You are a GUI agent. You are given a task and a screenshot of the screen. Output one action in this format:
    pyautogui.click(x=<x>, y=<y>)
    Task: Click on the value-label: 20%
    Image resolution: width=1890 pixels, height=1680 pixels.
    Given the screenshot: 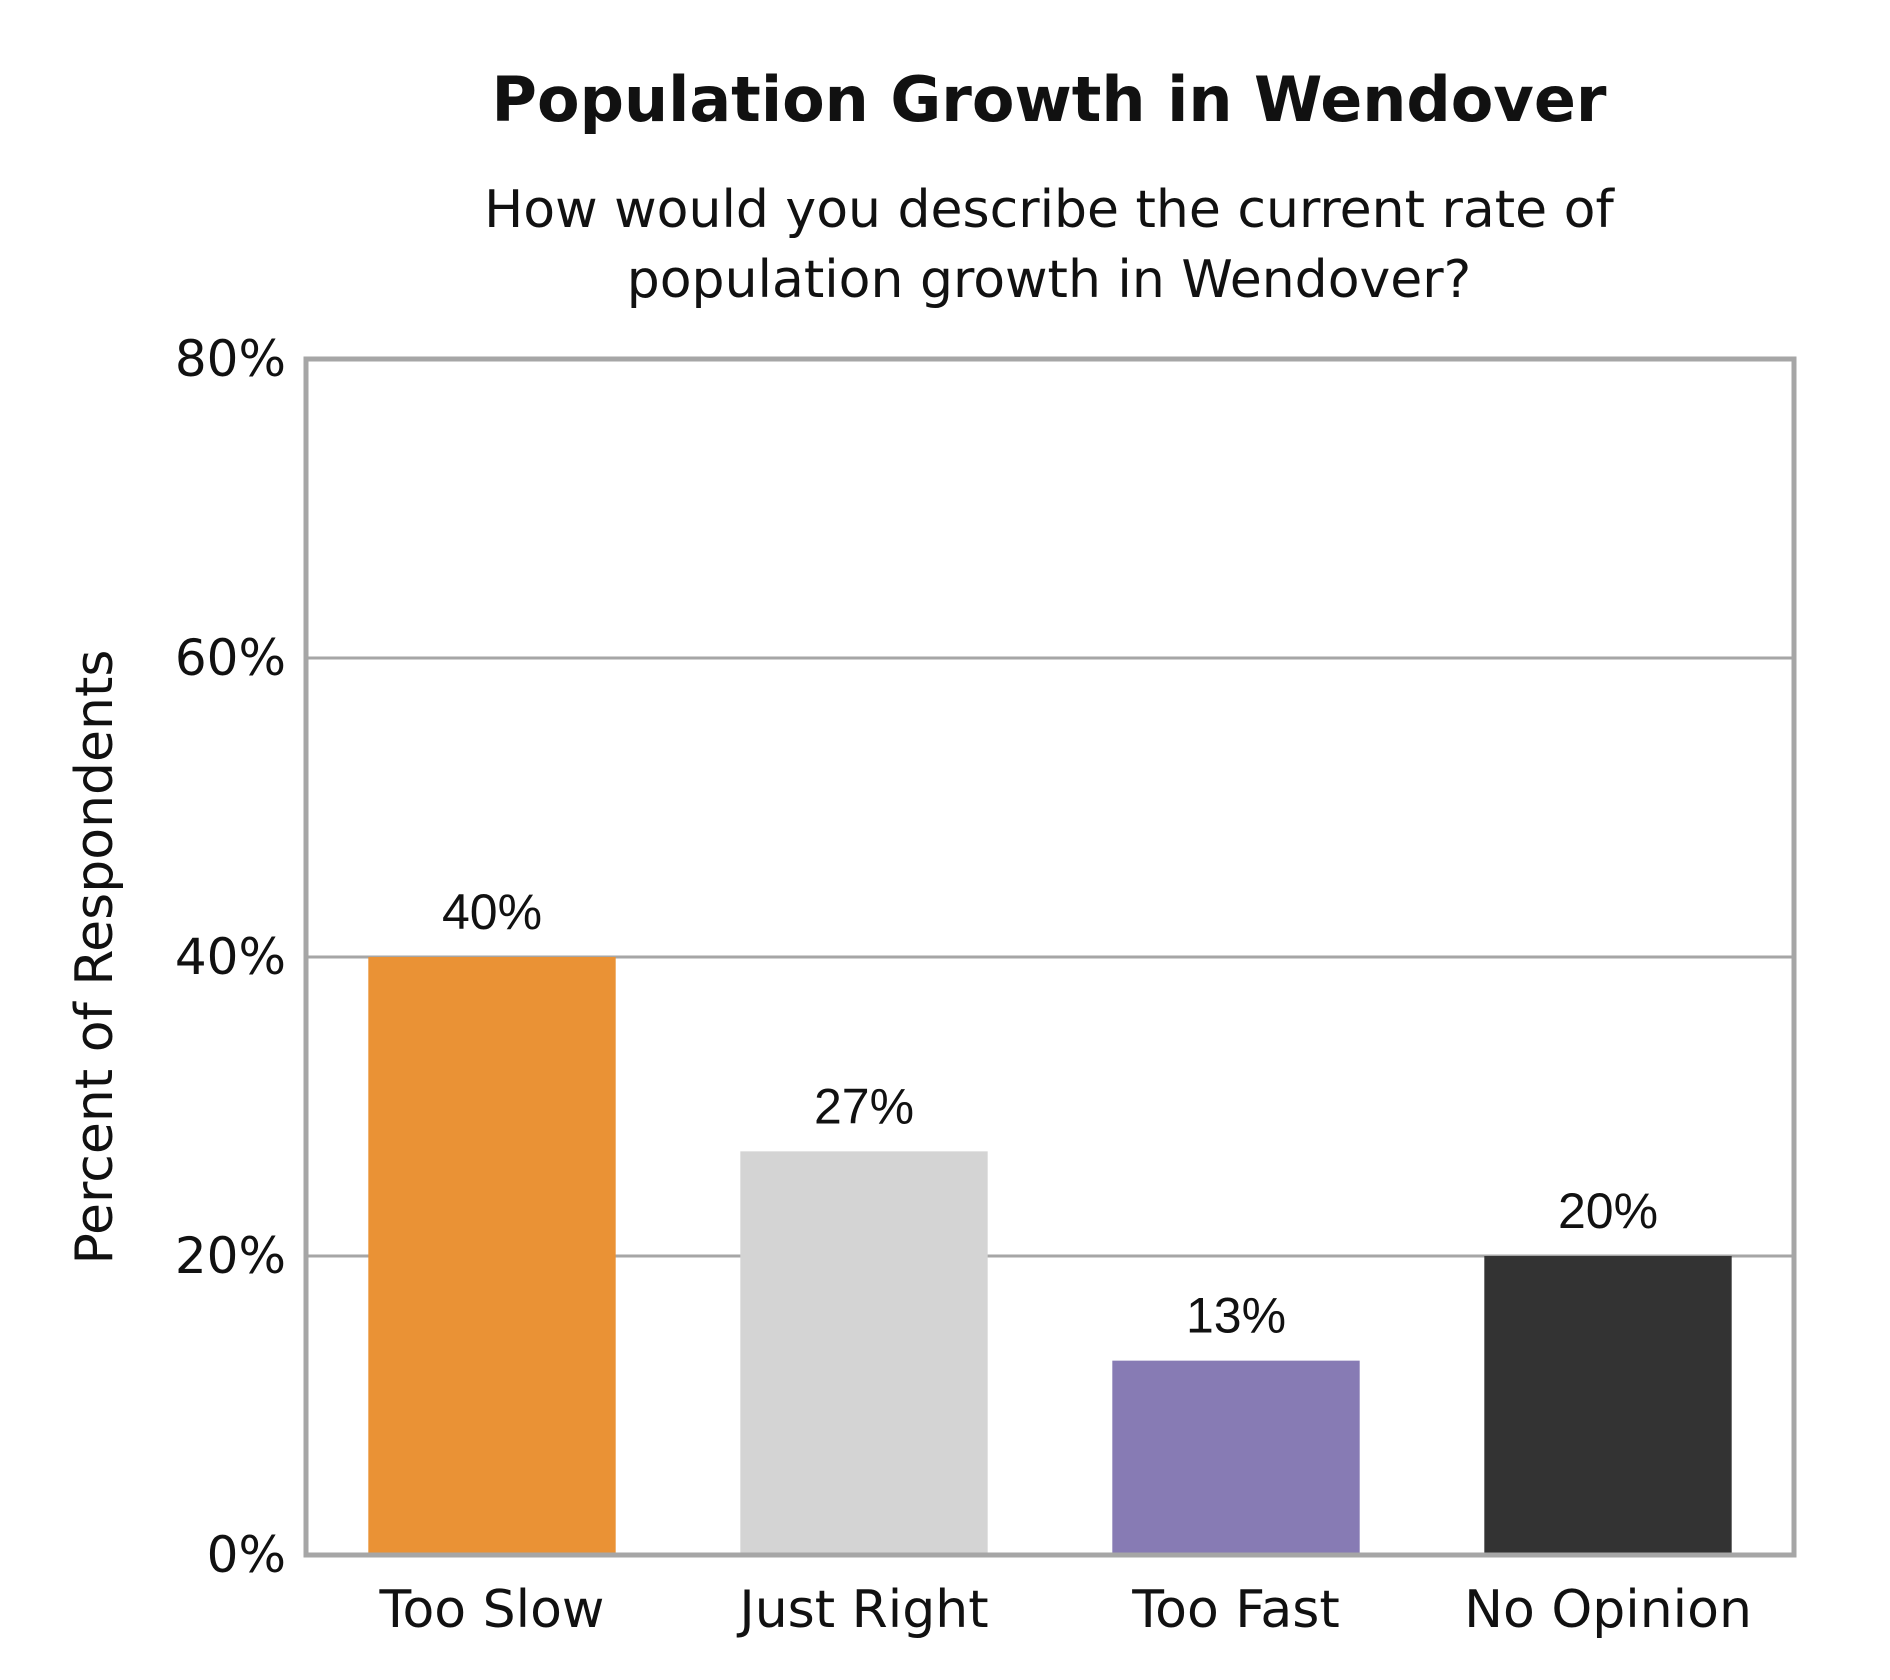 What is the action you would take?
    pyautogui.click(x=1608, y=1211)
    